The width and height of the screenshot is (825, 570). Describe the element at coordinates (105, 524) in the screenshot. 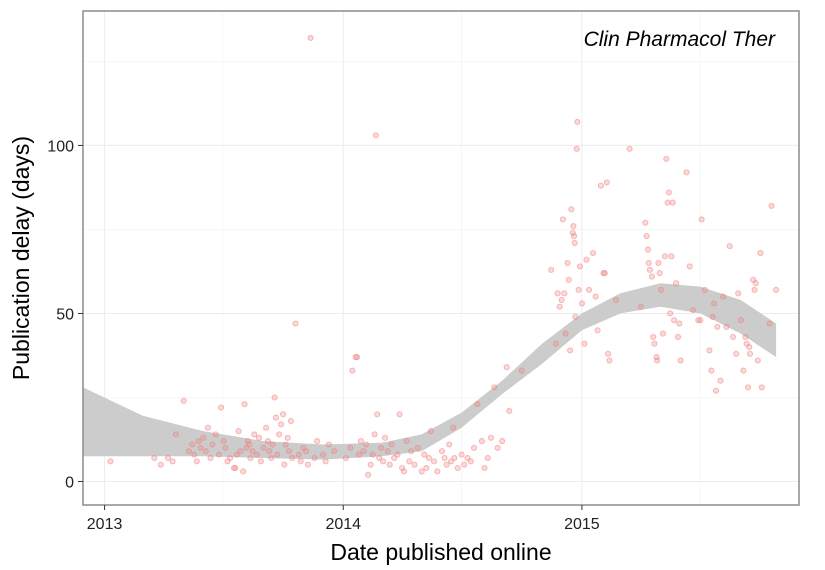

I see `x-tick-label: 2013` at that location.